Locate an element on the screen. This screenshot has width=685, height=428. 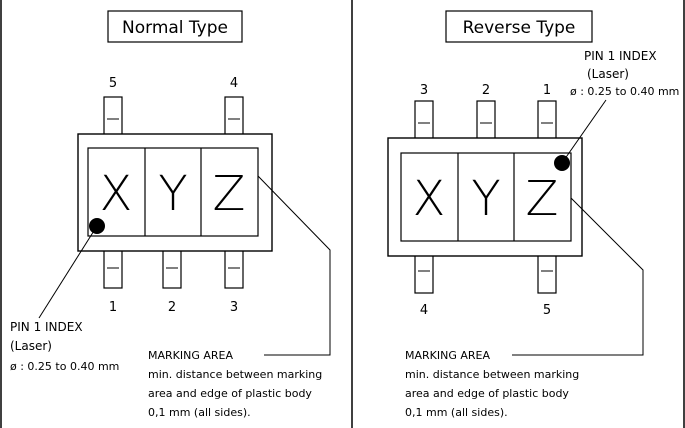
reverse-letter-z: Z is located at coordinates (542, 199).